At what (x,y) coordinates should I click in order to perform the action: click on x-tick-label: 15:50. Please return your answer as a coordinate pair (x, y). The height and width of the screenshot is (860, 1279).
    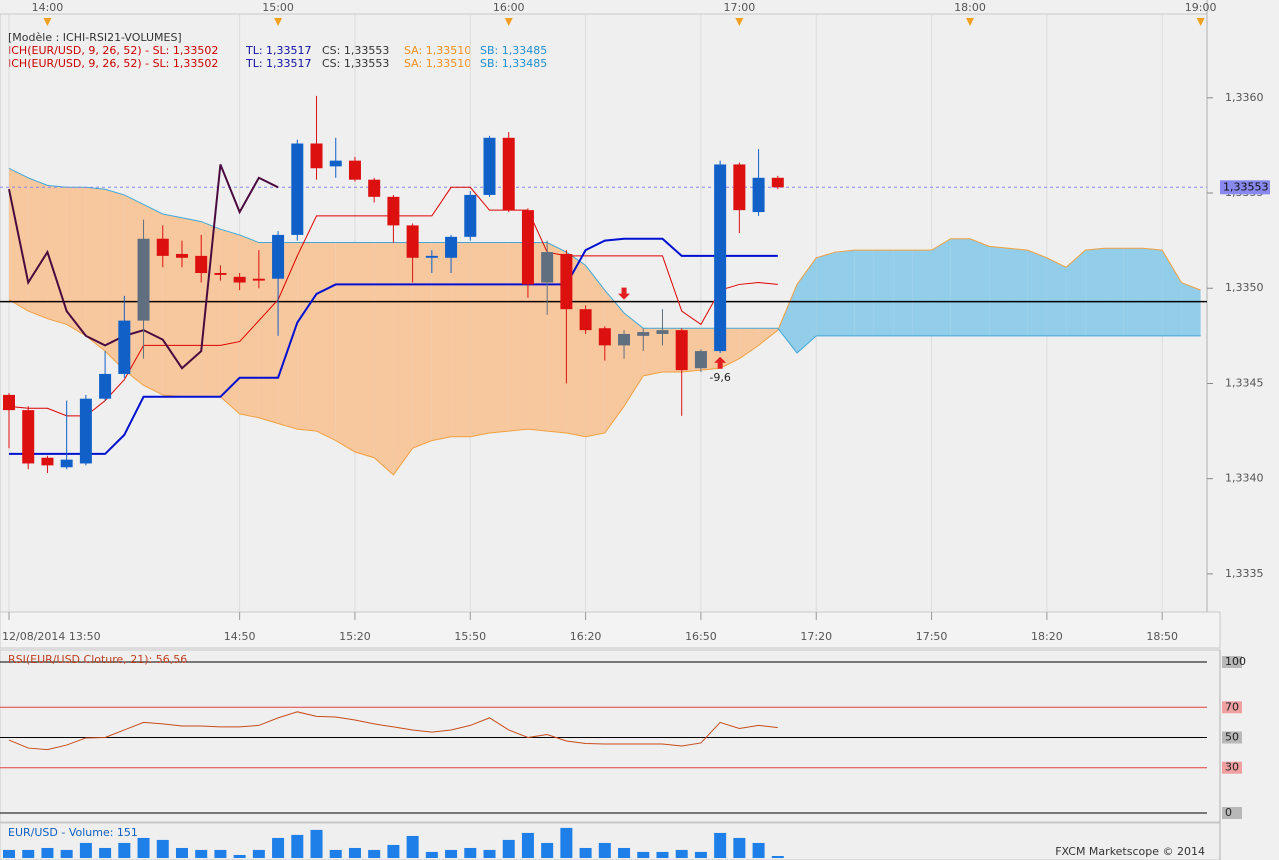
    Looking at the image, I should click on (470, 636).